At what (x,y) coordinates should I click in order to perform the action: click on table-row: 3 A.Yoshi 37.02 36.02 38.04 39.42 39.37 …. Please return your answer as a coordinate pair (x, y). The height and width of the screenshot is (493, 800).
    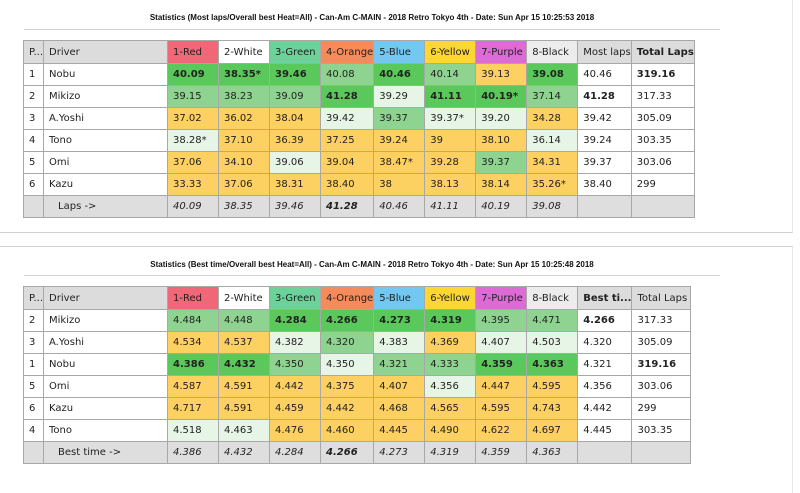
    Looking at the image, I should click on (358, 118).